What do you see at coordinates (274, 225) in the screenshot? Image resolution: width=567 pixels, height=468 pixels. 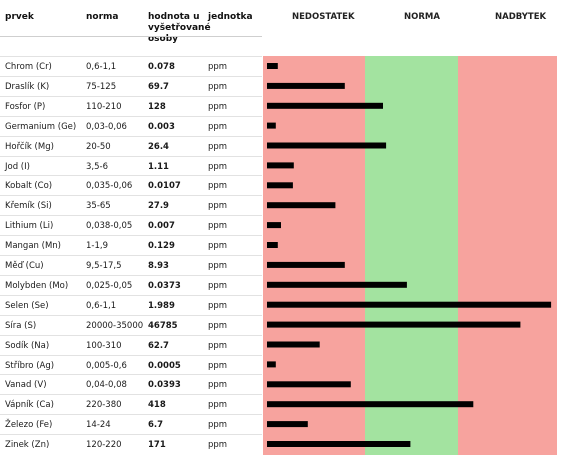 I see `bar-lithium` at bounding box center [274, 225].